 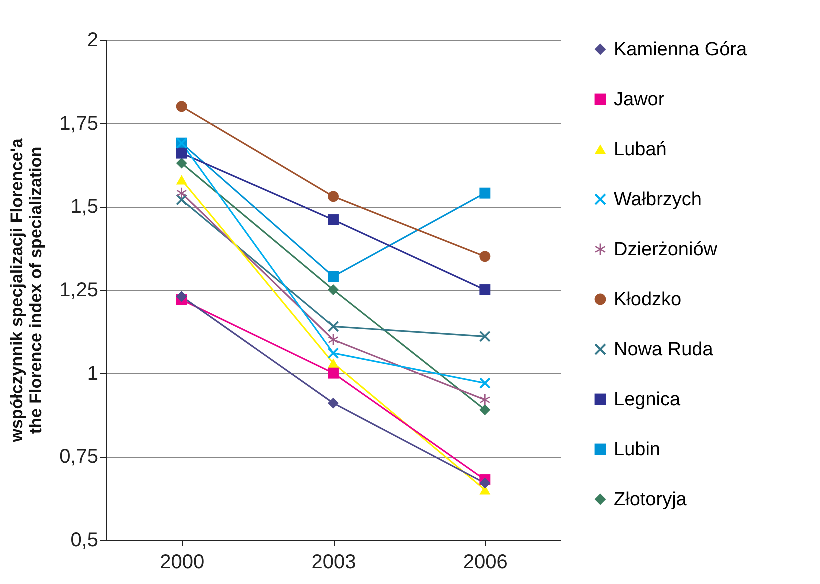 What do you see at coordinates (334, 563) in the screenshot?
I see `x-tick-label: 2003` at bounding box center [334, 563].